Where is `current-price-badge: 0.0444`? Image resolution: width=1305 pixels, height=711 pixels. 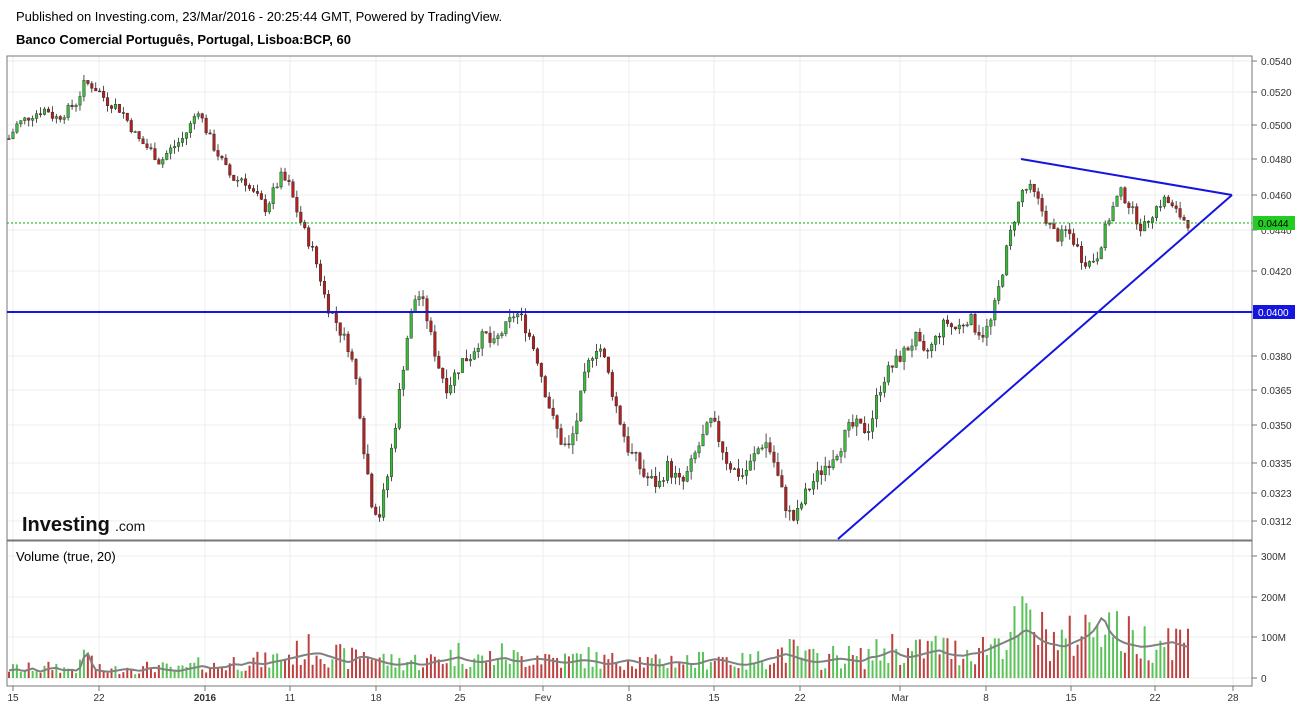 current-price-badge: 0.0444 is located at coordinates (1274, 223).